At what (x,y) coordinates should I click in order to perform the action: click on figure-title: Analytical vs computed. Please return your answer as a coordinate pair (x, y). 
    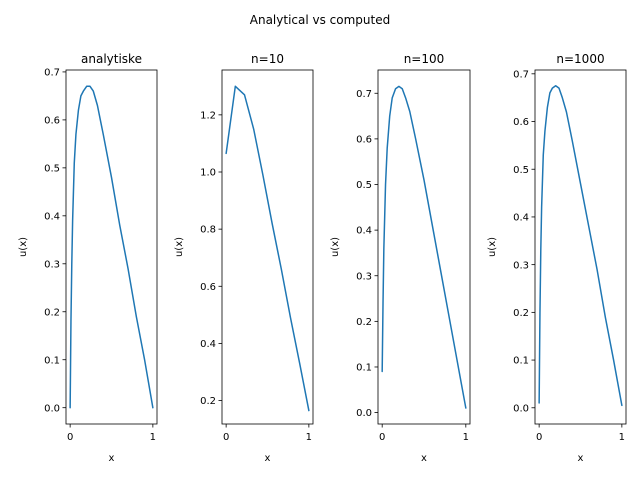
    Looking at the image, I should click on (320, 20).